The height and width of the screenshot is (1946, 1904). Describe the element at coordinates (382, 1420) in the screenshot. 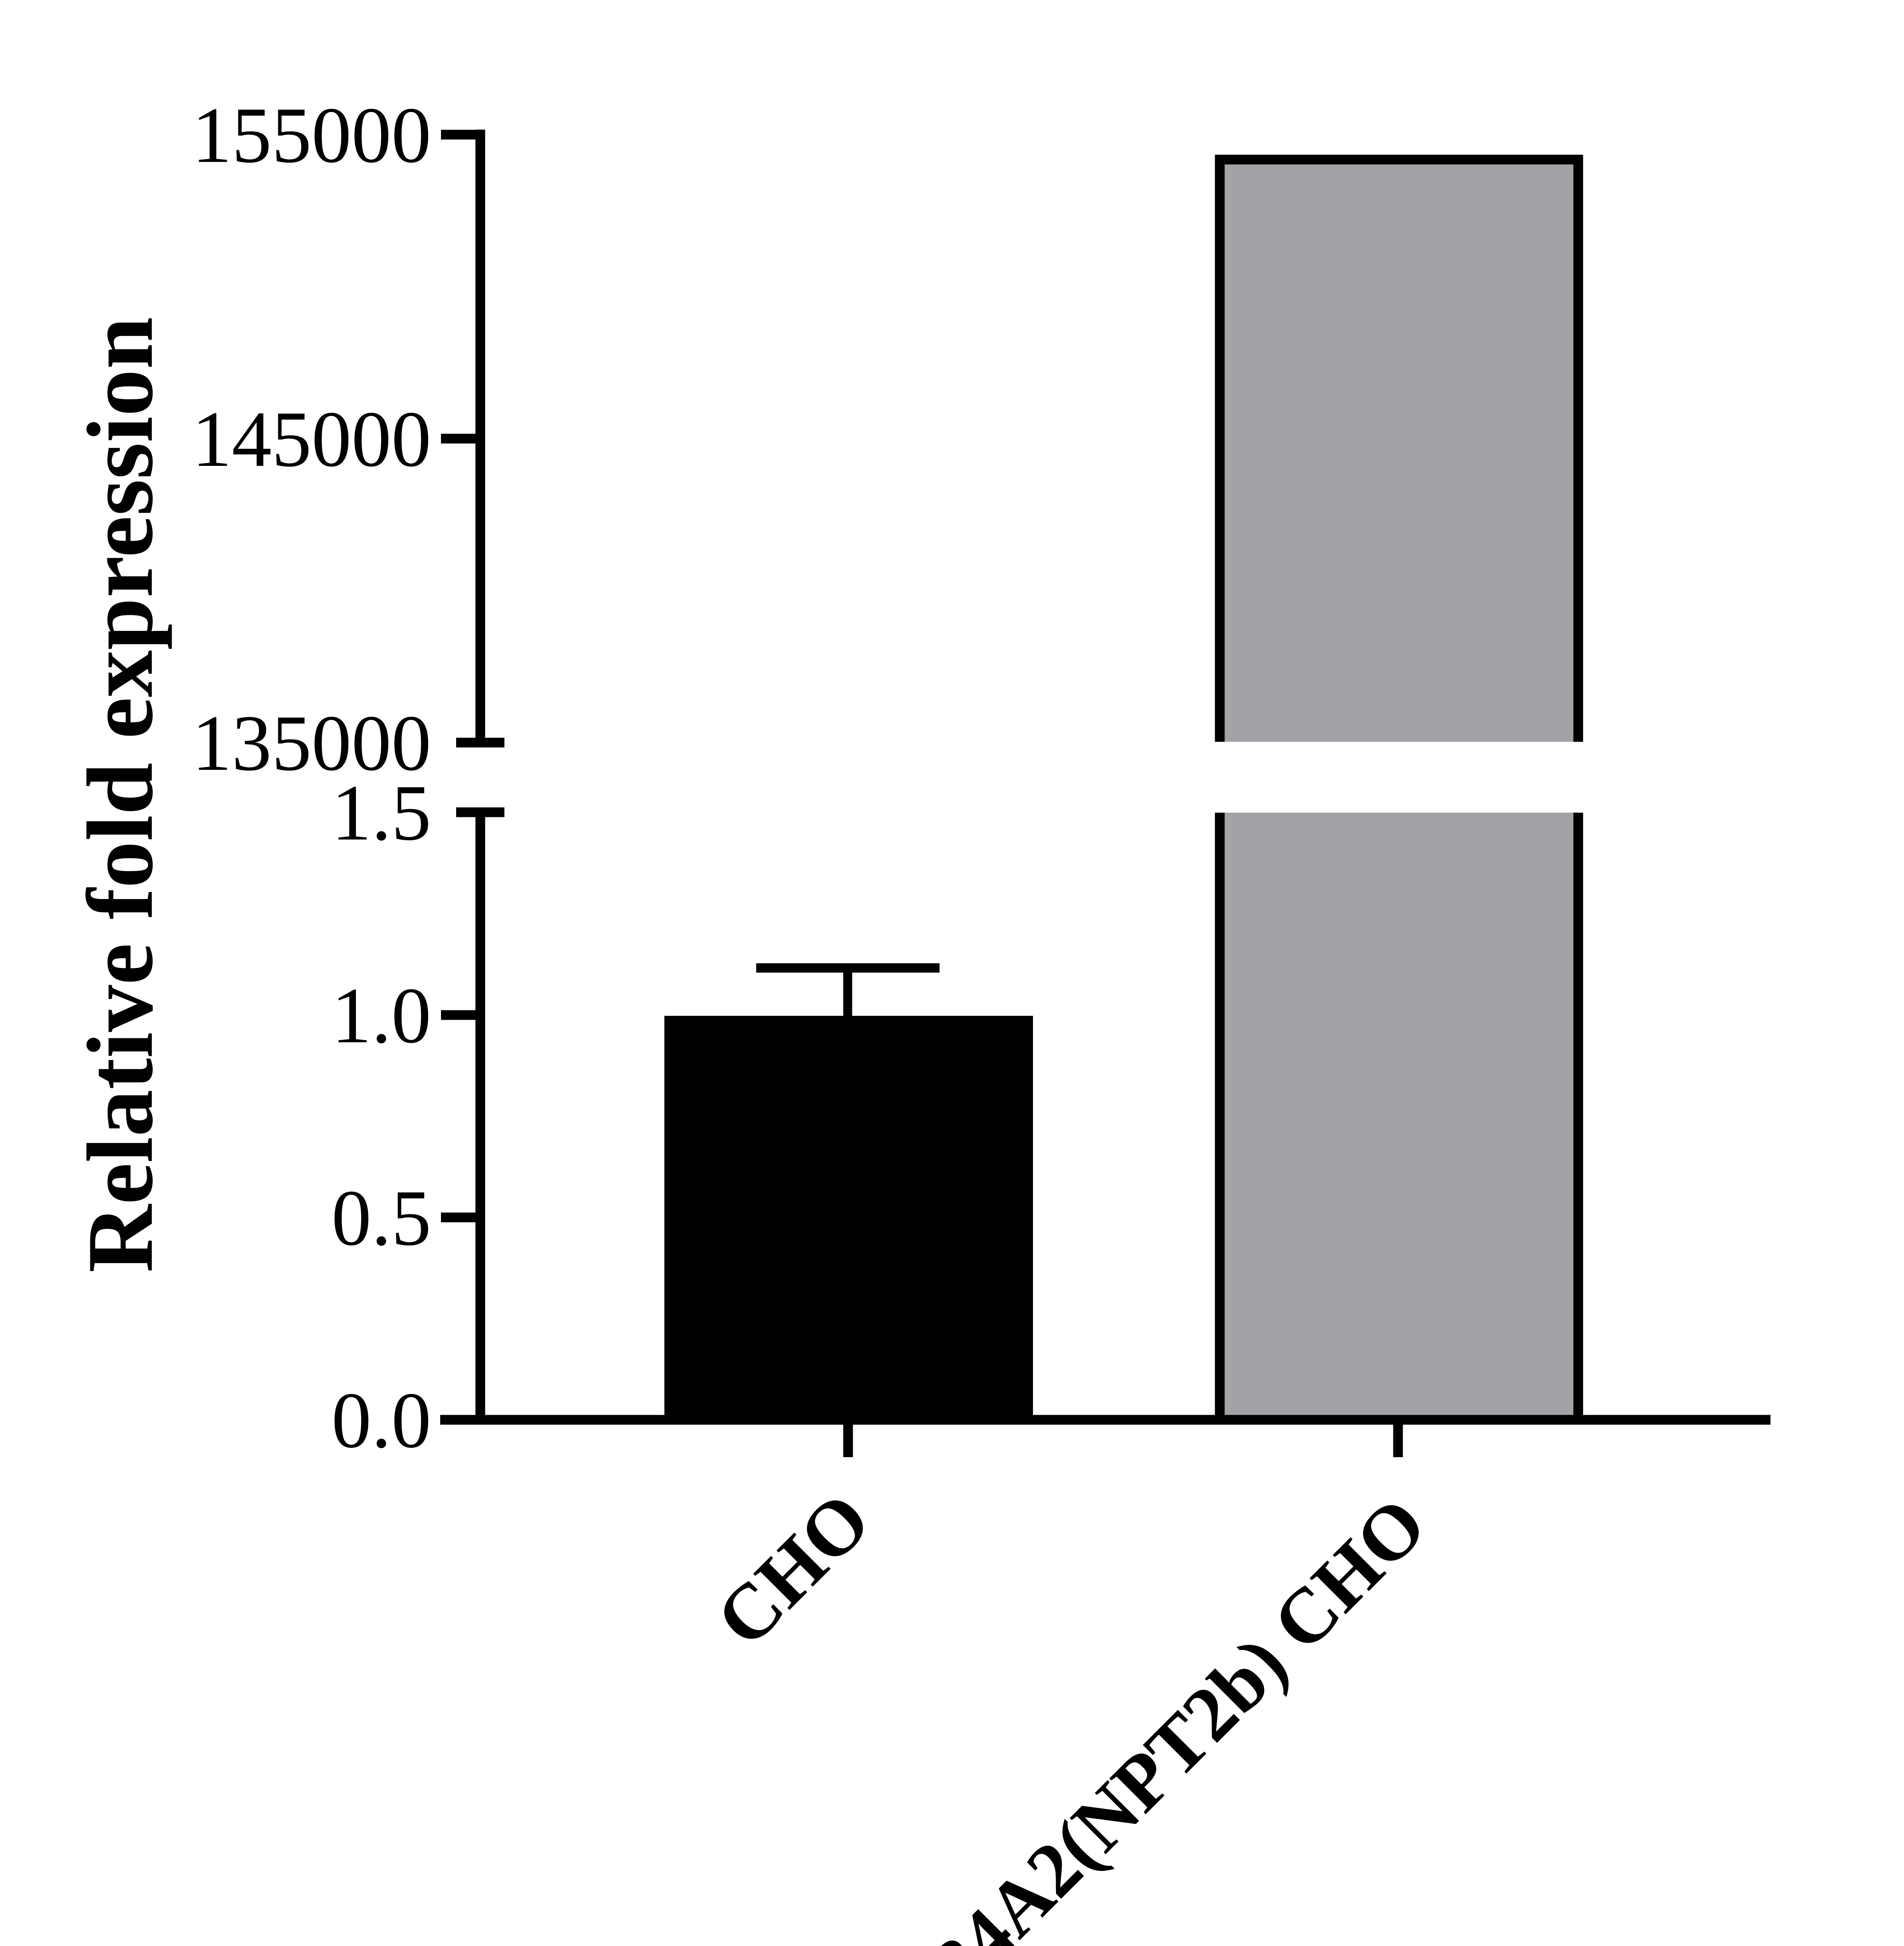

I see `svg-text: 0.0` at that location.